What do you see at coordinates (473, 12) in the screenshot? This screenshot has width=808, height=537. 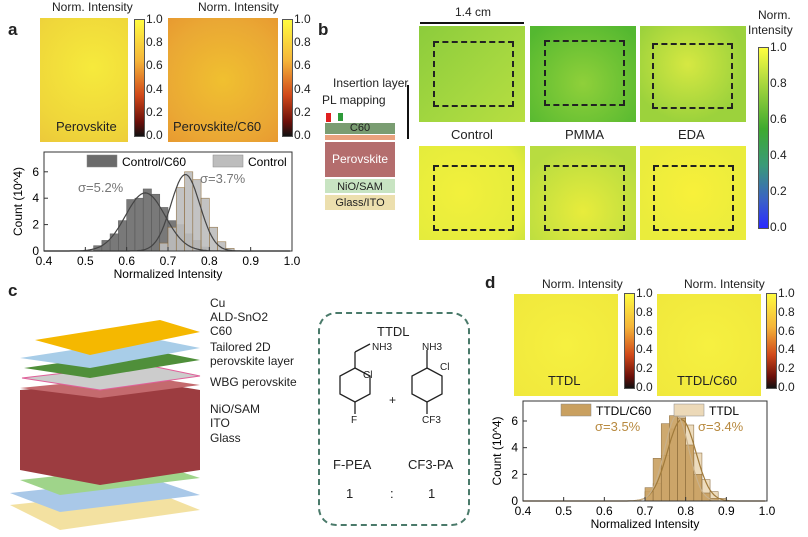 I see `scale-label: 1.4 cm` at bounding box center [473, 12].